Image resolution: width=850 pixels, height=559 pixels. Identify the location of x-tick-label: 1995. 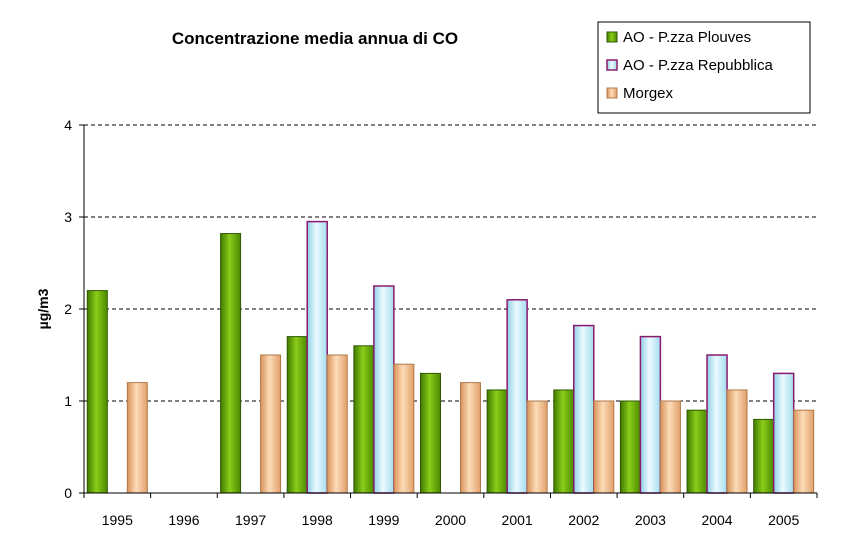
(117, 520).